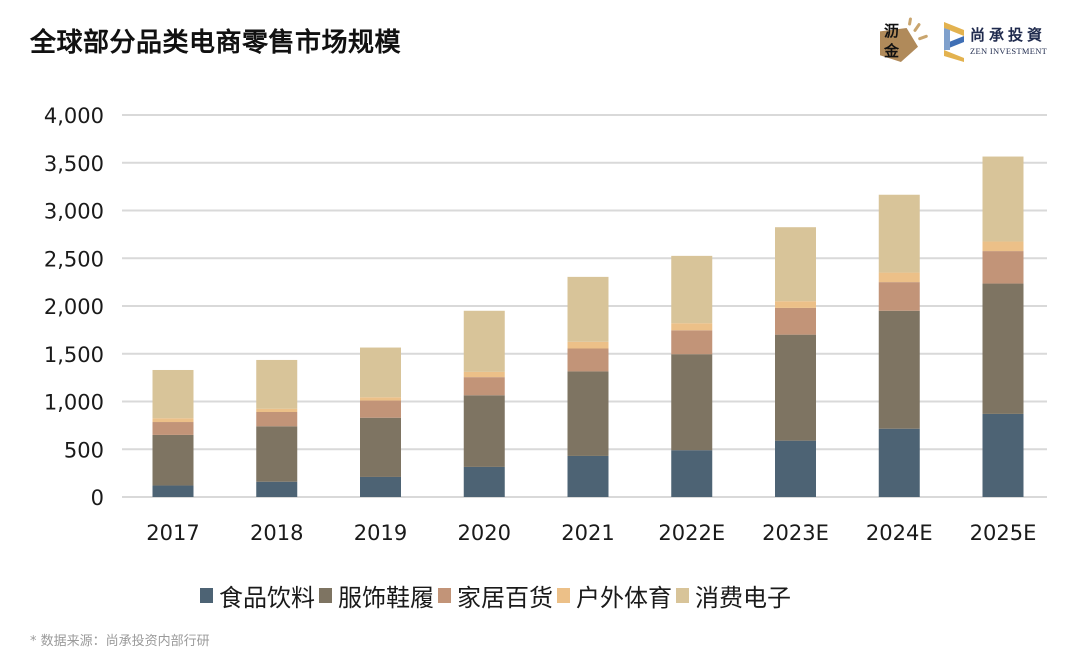  Describe the element at coordinates (97, 498) in the screenshot. I see `y-tick-label: 0` at that location.